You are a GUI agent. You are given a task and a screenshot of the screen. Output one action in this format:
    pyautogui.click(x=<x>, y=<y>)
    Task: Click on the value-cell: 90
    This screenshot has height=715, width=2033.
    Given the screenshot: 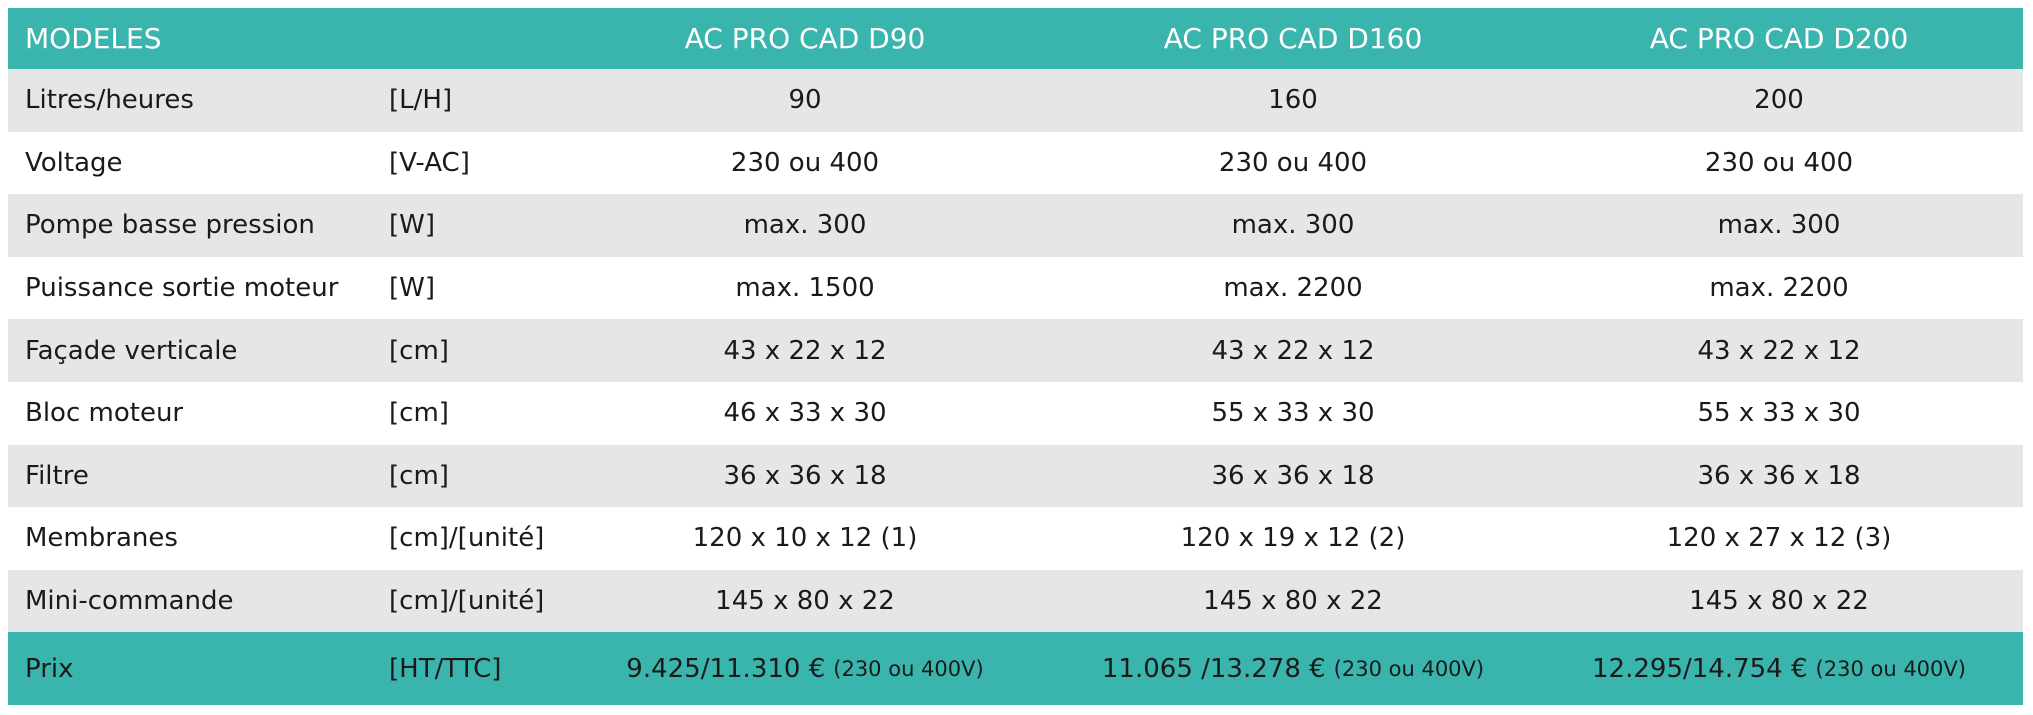 What is the action you would take?
    pyautogui.click(x=805, y=100)
    